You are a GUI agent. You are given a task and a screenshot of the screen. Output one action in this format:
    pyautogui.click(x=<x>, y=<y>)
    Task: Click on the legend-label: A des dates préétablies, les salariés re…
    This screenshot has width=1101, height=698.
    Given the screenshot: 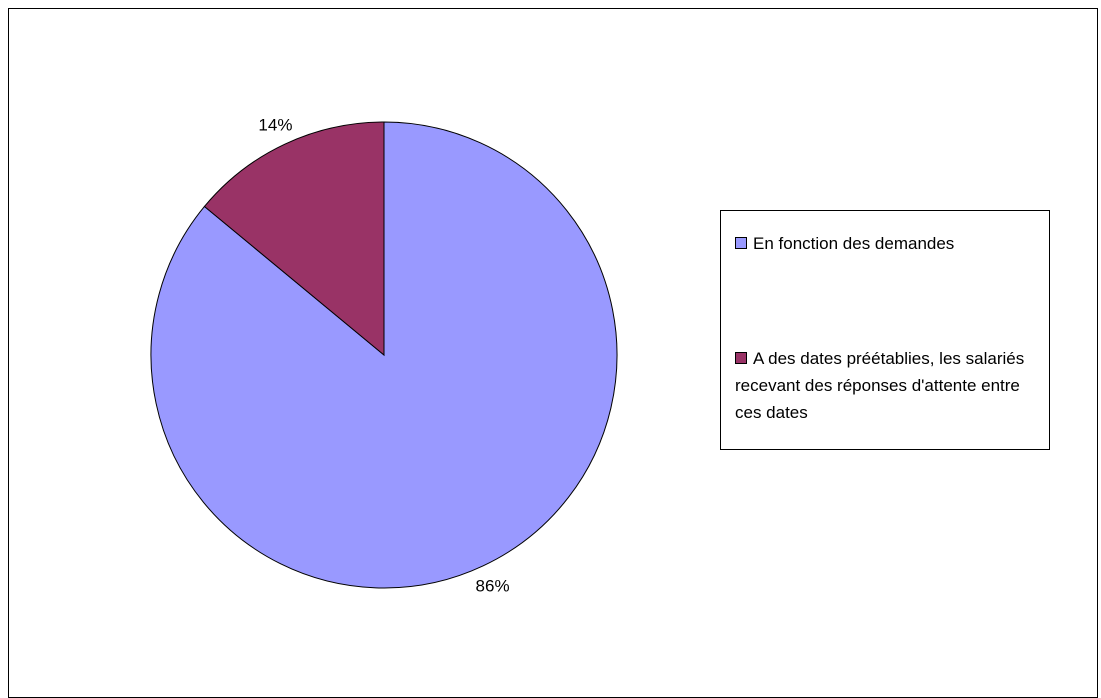 What is the action you would take?
    pyautogui.click(x=880, y=385)
    